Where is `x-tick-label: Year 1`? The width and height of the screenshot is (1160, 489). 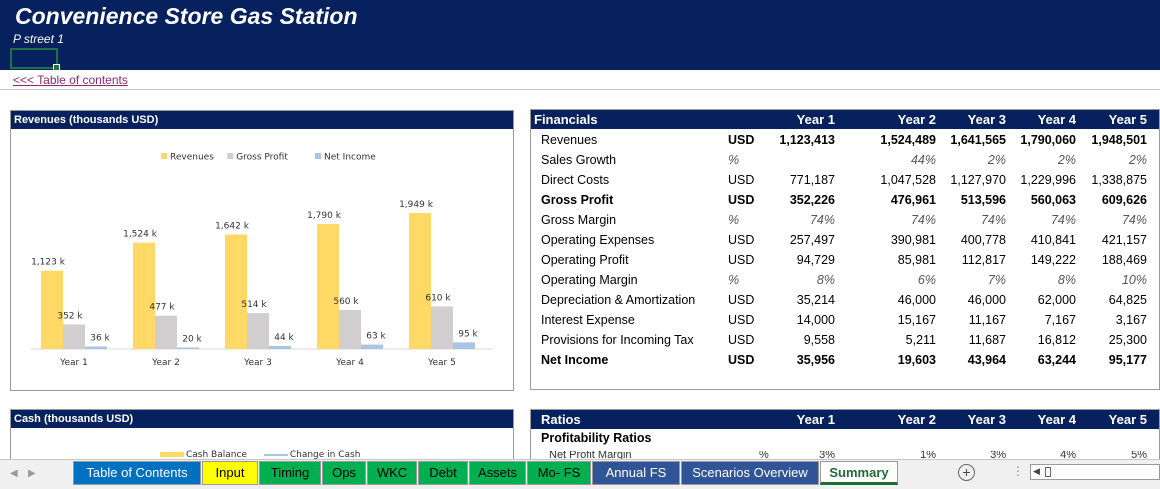
x-tick-label: Year 1 is located at coordinates (73, 363).